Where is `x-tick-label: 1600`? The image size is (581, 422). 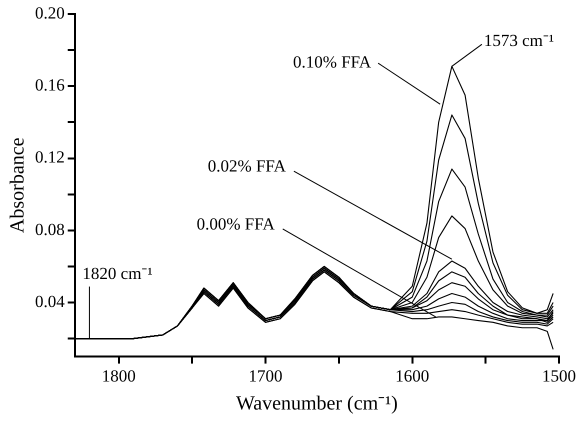 x-tick-label: 1600 is located at coordinates (412, 376).